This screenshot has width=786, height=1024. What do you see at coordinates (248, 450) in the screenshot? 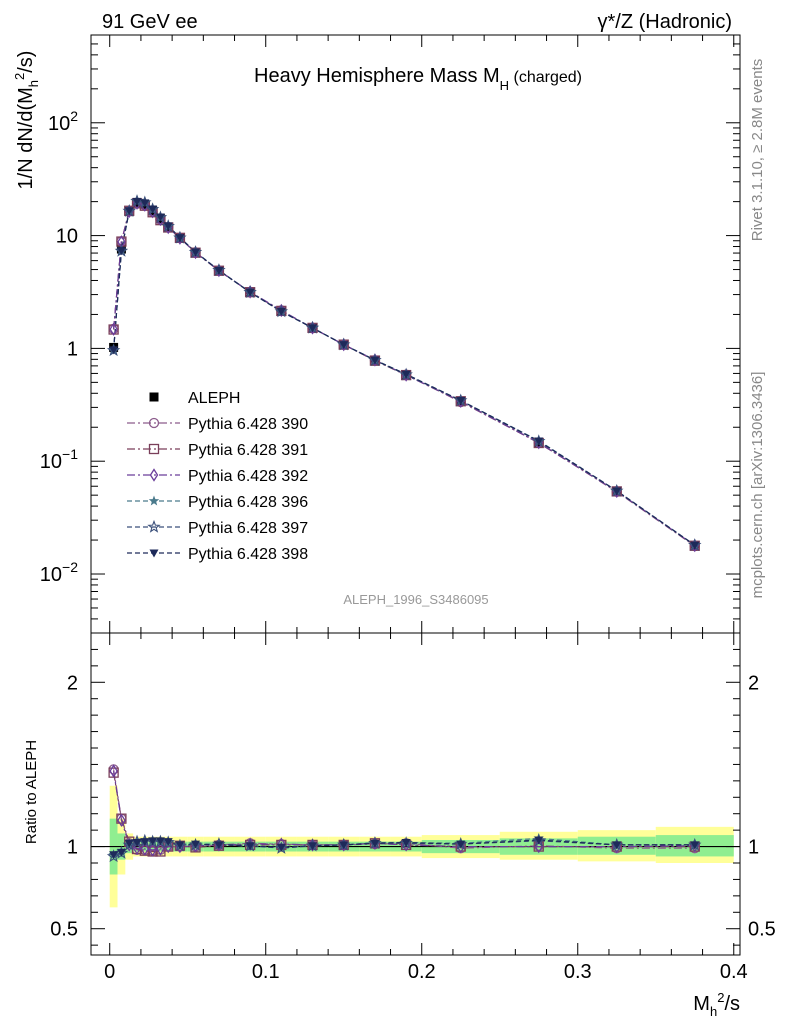
I see `legend-label: Pythia 6.428 391` at bounding box center [248, 450].